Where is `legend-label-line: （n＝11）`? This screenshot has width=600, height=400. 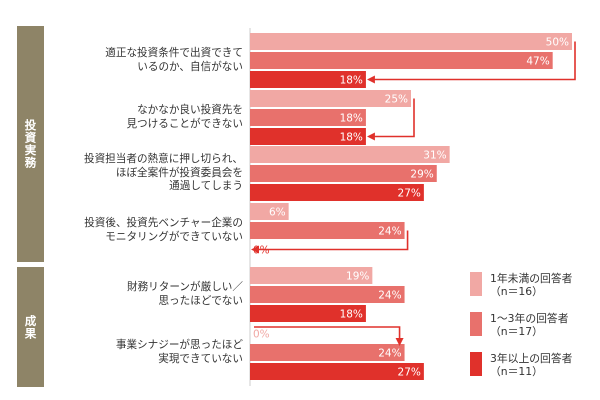
legend-label-line: （n＝11） is located at coordinates (516, 371).